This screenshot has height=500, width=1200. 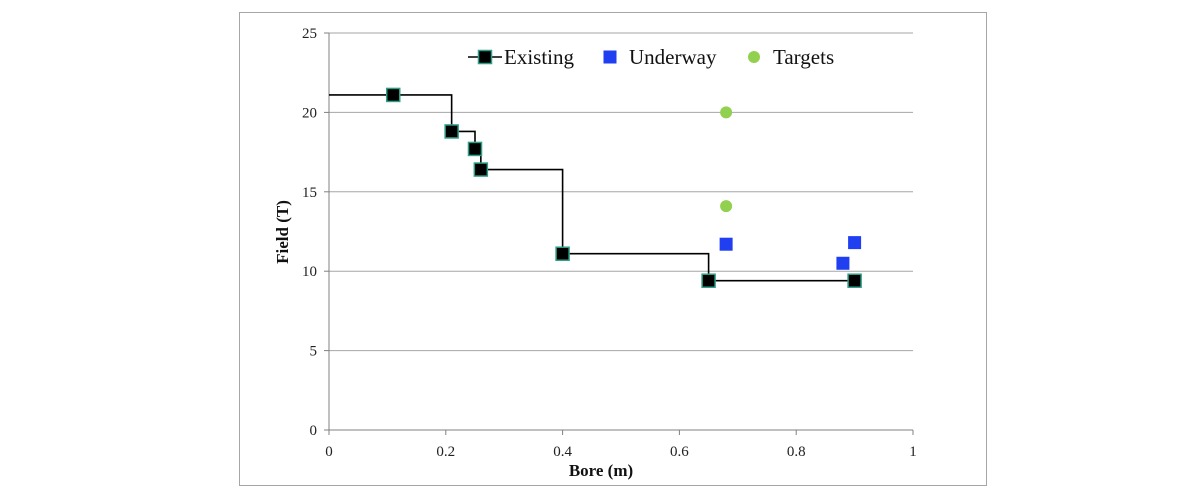 What do you see at coordinates (309, 34) in the screenshot?
I see `y-tick-label: 25` at bounding box center [309, 34].